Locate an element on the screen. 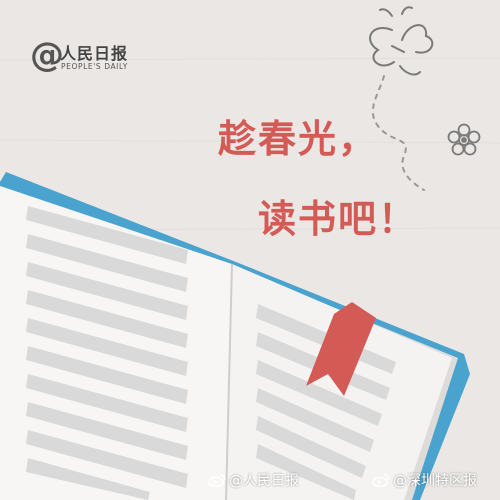 This screenshot has width=500, height=500. logo-name: 人民日报 is located at coordinates (94, 53).